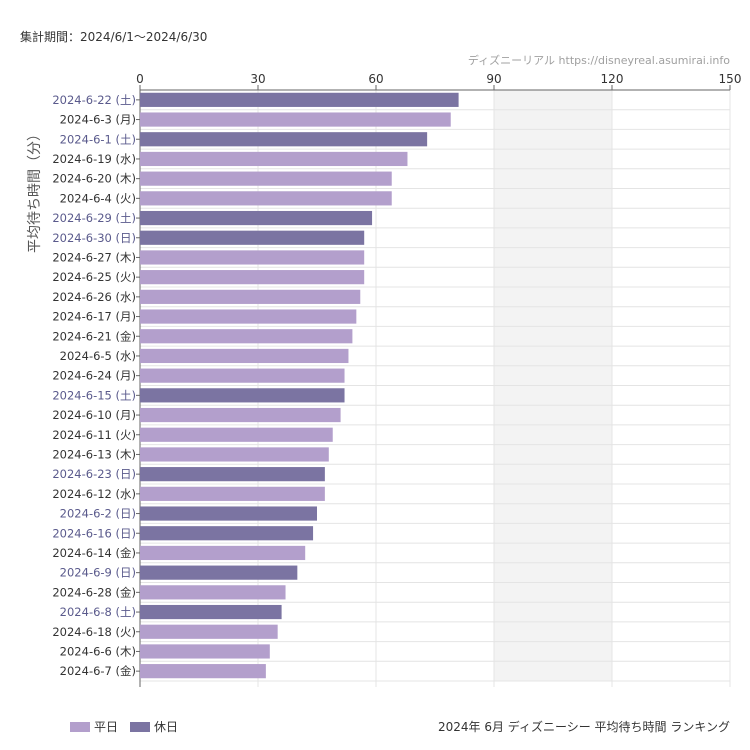 The image size is (750, 750). What do you see at coordinates (94, 277) in the screenshot?
I see `category-label: 2024-6-25 (火)` at bounding box center [94, 277].